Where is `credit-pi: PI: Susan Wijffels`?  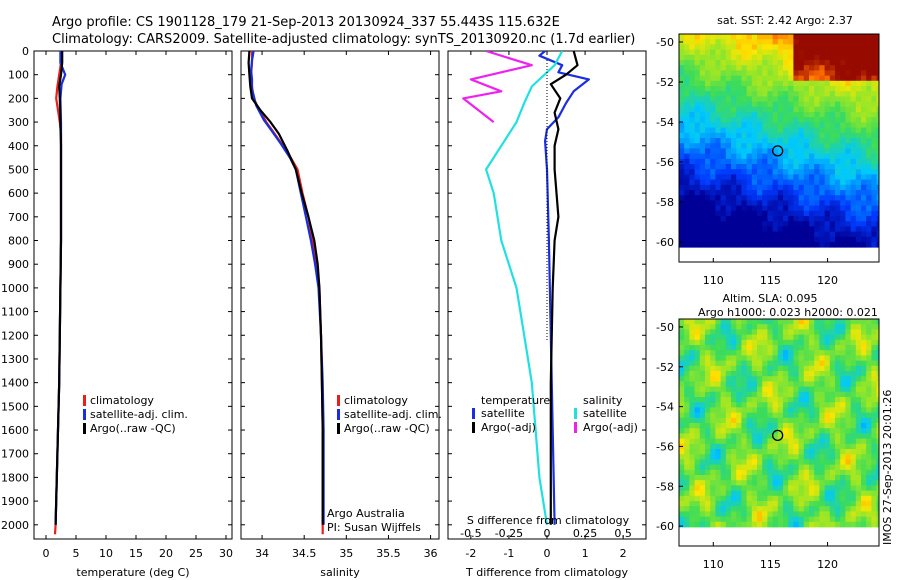 credit-pi: PI: Susan Wijffels is located at coordinates (374, 527).